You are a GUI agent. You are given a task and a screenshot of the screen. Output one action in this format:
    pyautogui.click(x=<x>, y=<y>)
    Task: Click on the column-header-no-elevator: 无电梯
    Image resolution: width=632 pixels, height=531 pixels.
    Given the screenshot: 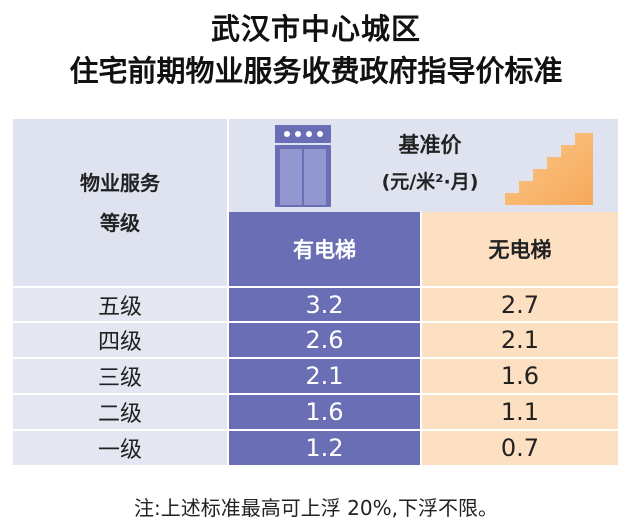 What is the action you would take?
    pyautogui.click(x=520, y=249)
    